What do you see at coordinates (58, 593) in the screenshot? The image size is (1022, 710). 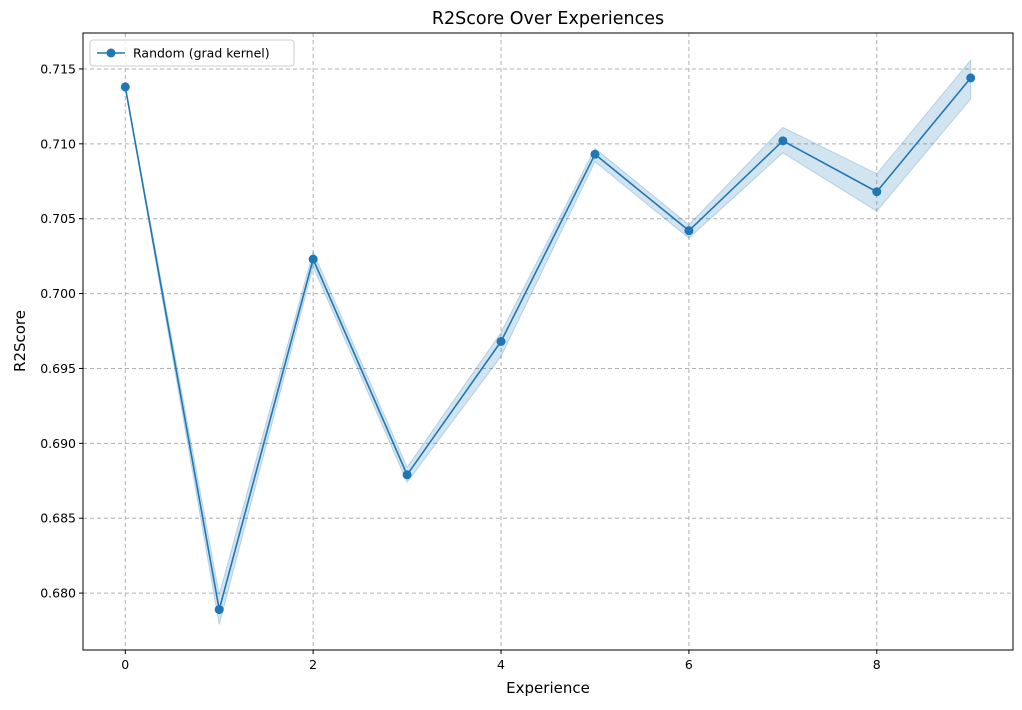 I see `y-tick-label: 0.680` at bounding box center [58, 593].